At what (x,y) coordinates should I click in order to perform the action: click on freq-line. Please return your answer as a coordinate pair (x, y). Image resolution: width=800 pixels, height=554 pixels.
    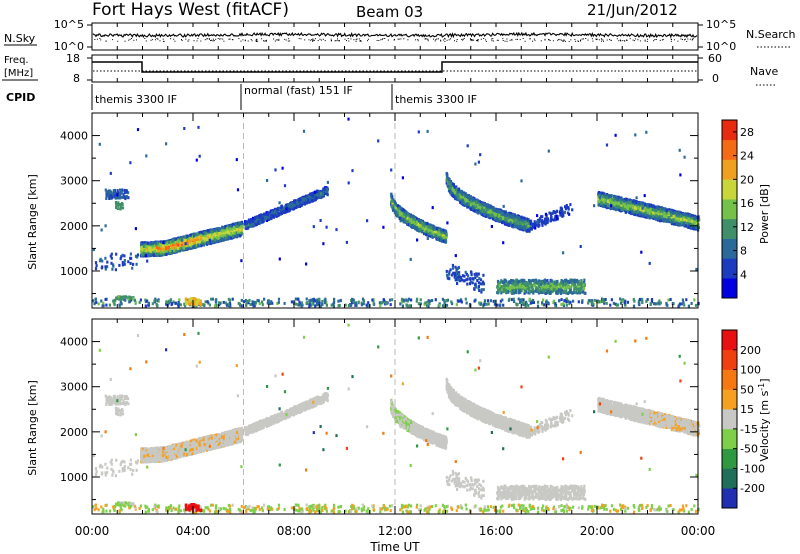
    Looking at the image, I should click on (395, 67).